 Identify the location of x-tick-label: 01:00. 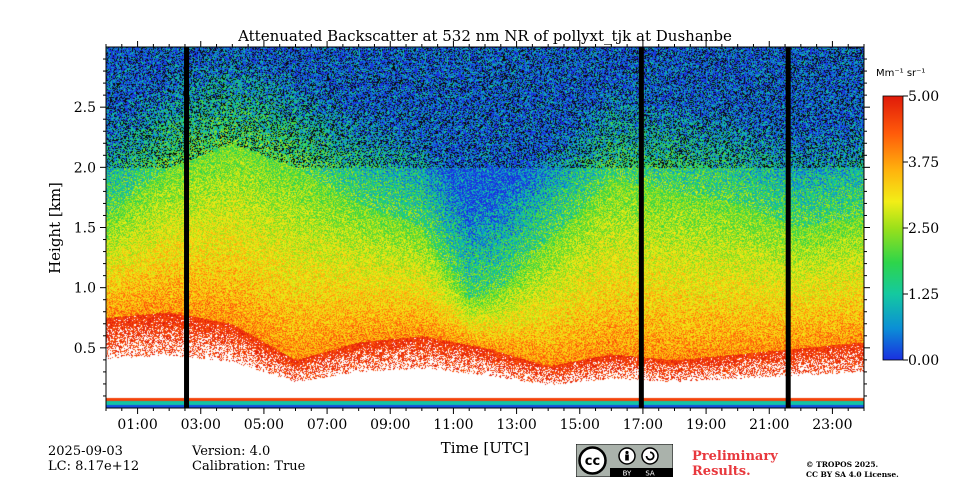
(137, 425).